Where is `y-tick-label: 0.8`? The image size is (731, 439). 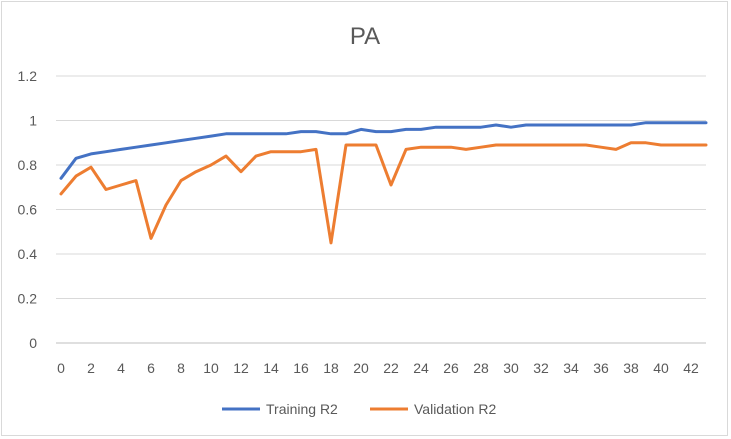 y-tick-label: 0.8 is located at coordinates (28, 165).